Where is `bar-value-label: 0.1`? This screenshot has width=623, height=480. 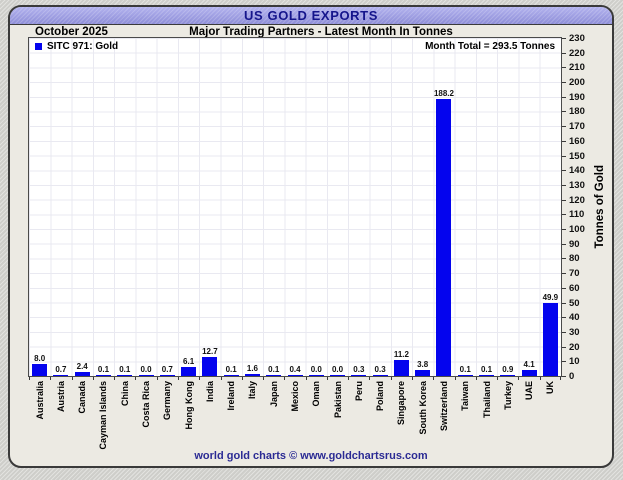
bar-value-label: 0.1 is located at coordinates (125, 369).